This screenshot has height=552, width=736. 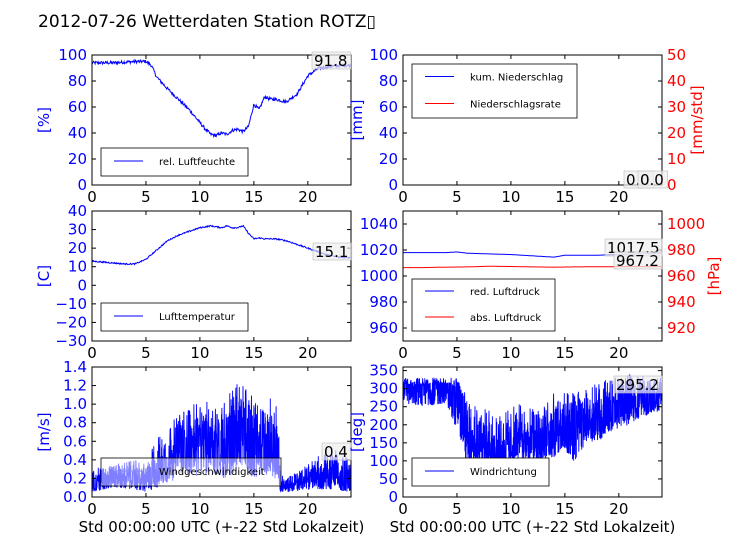 I want to click on value-annotation: 15.1, so click(x=331, y=252).